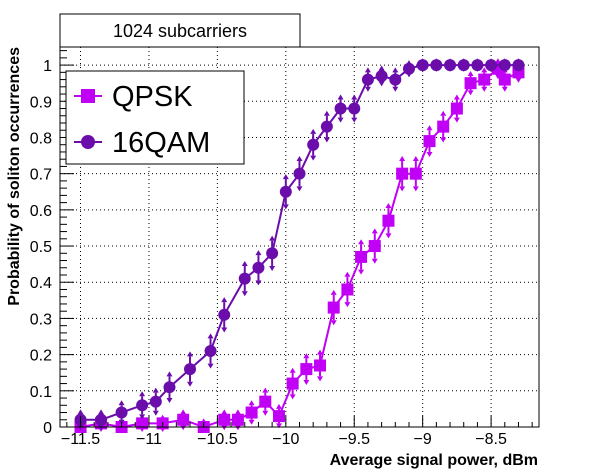 The image size is (598, 474). What do you see at coordinates (41, 211) in the screenshot?
I see `y-tick-label: 0.6` at bounding box center [41, 211].